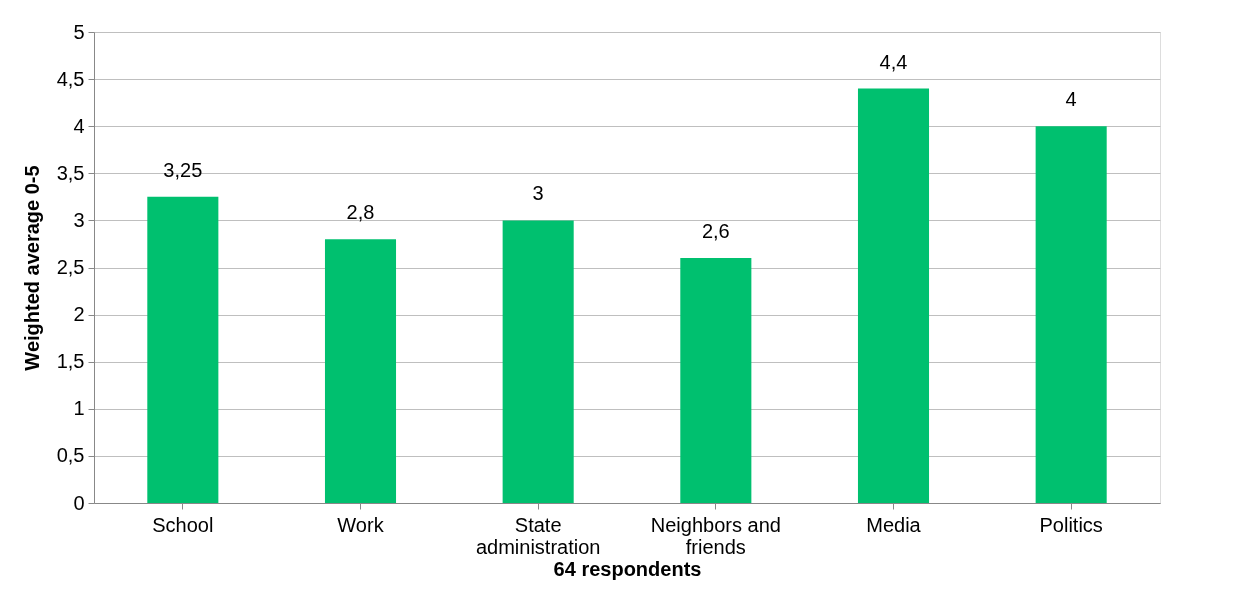 The height and width of the screenshot is (614, 1245). What do you see at coordinates (70, 361) in the screenshot?
I see `y-tick-label: 1,5` at bounding box center [70, 361].